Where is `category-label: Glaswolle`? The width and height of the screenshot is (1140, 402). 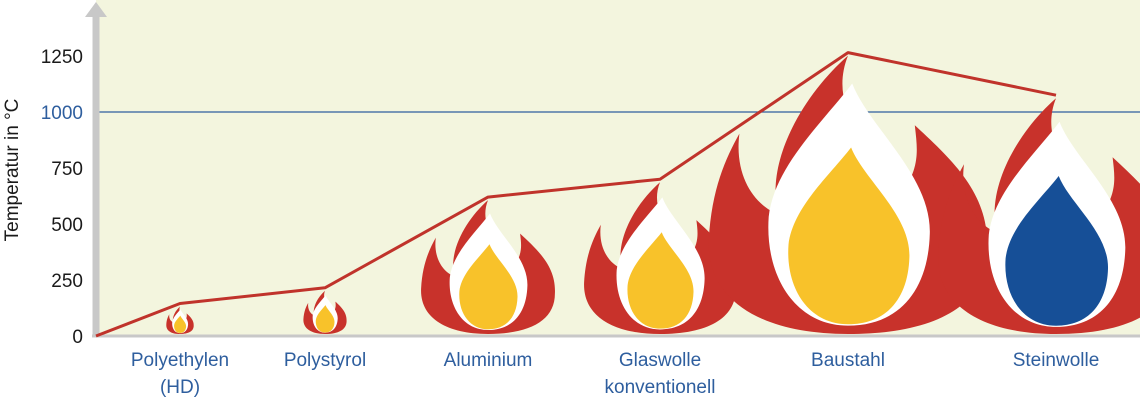
category-label: Glaswolle is located at coordinates (660, 360).